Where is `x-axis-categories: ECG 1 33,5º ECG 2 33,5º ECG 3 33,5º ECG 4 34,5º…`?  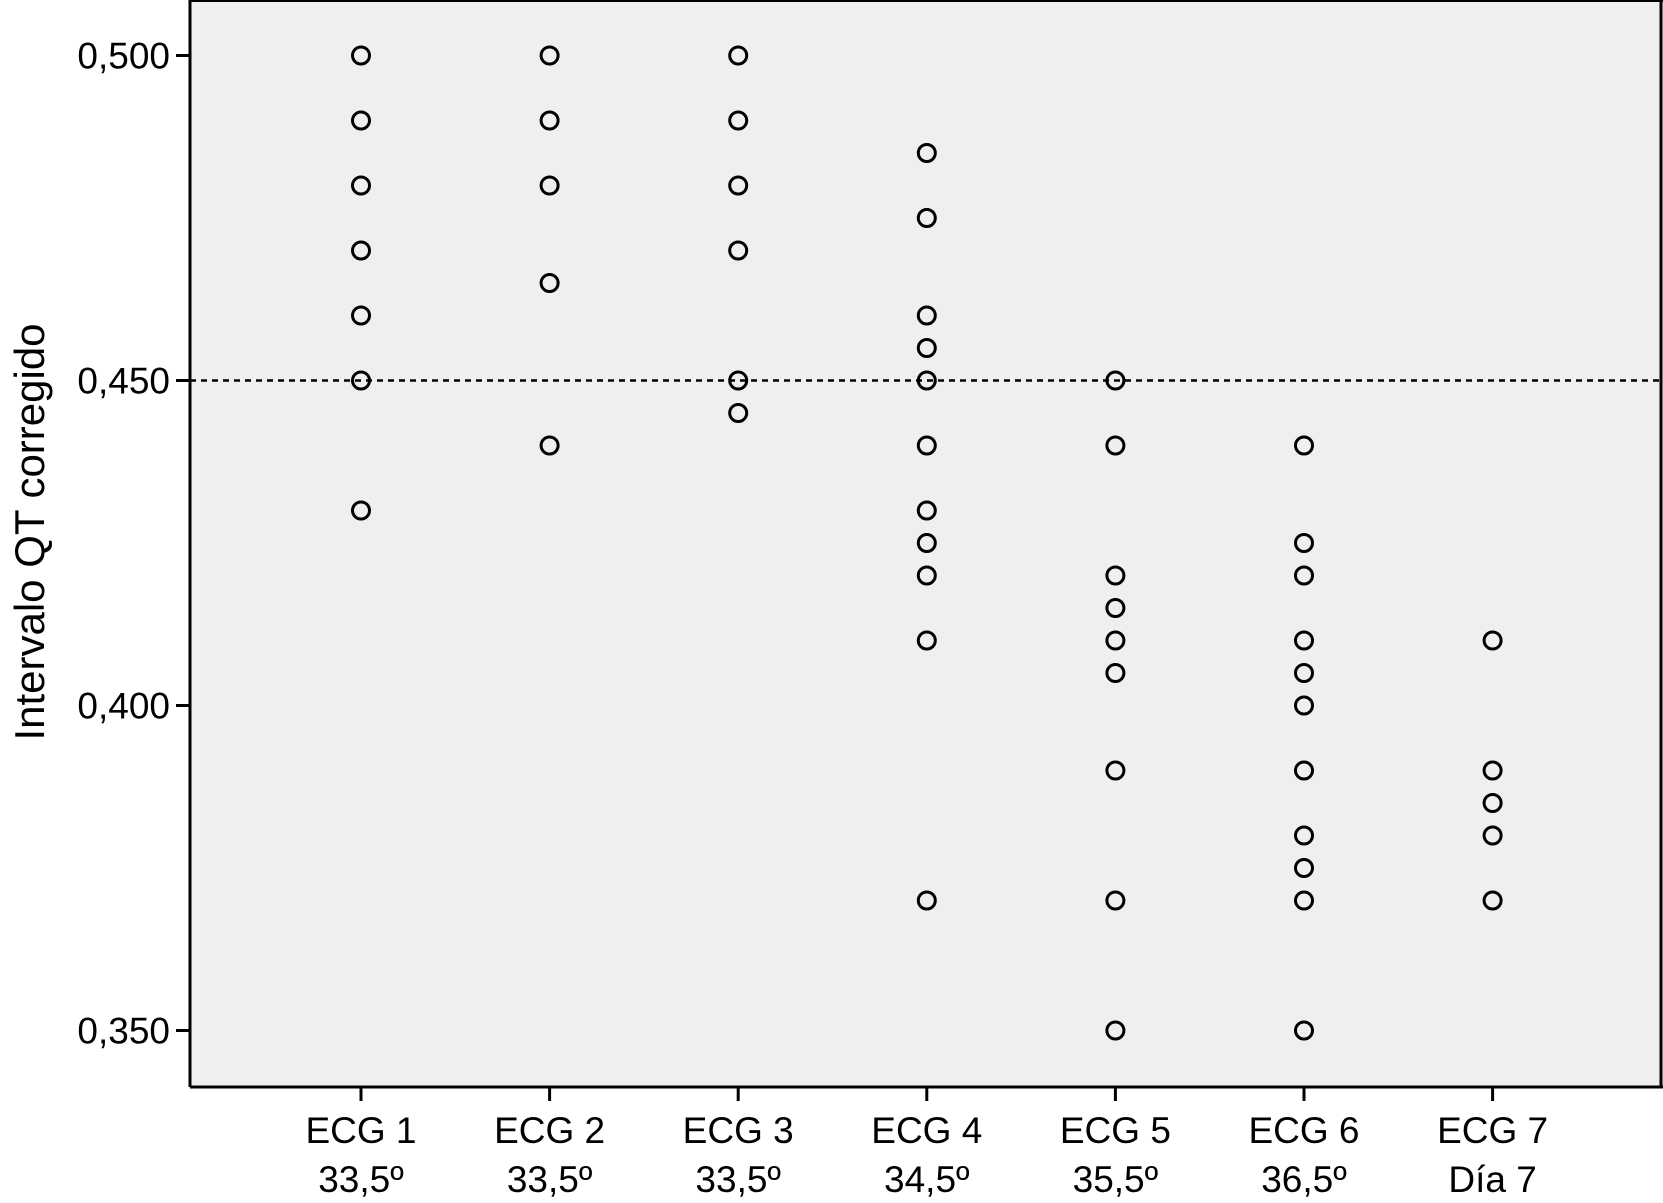
x-axis-categories: ECG 1 33,5º ECG 2 33,5º ECG 3 33,5º ECG 4 34,5º… is located at coordinates (926, 1143).